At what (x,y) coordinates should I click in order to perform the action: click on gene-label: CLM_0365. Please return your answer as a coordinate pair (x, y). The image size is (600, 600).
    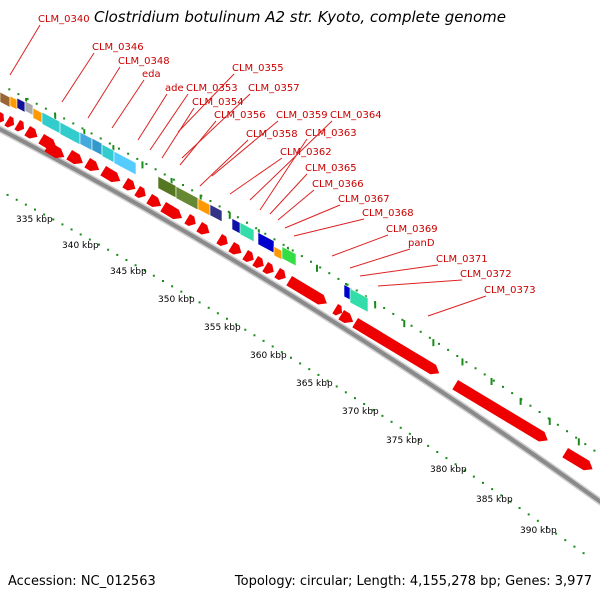
    Looking at the image, I should click on (331, 168).